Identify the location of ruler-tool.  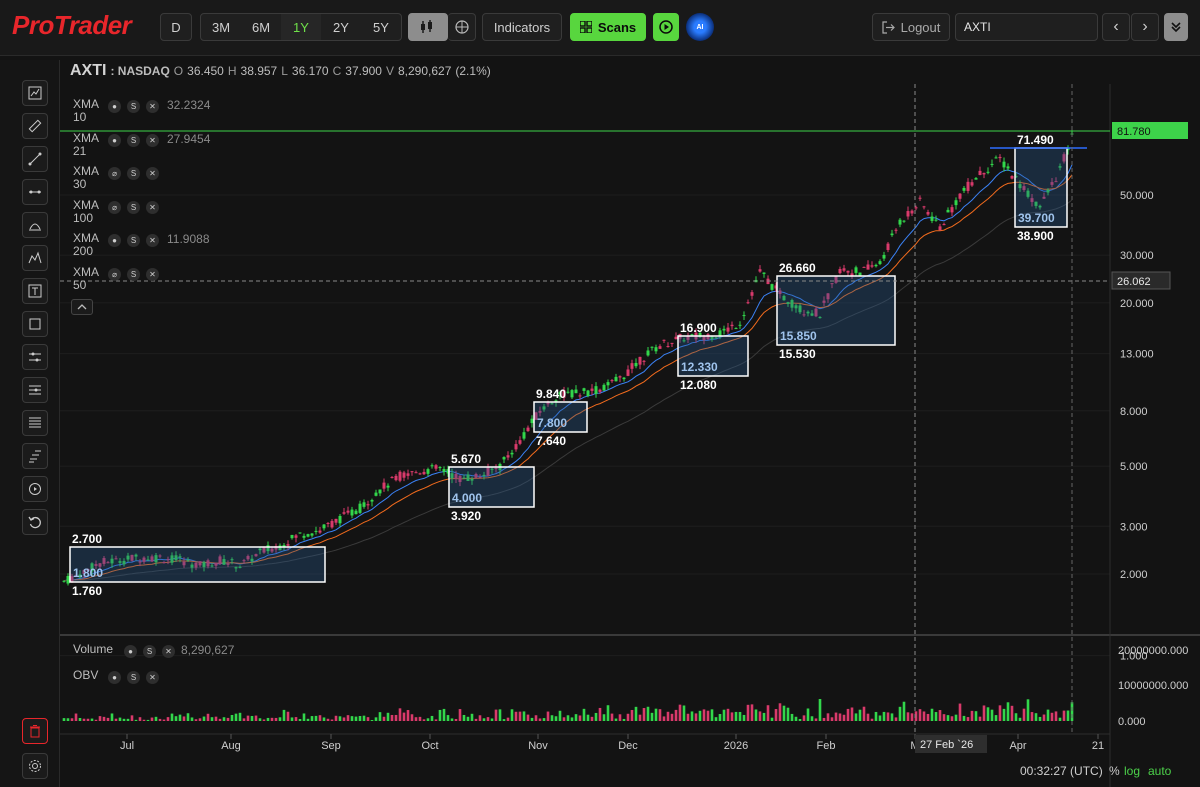
(35, 126).